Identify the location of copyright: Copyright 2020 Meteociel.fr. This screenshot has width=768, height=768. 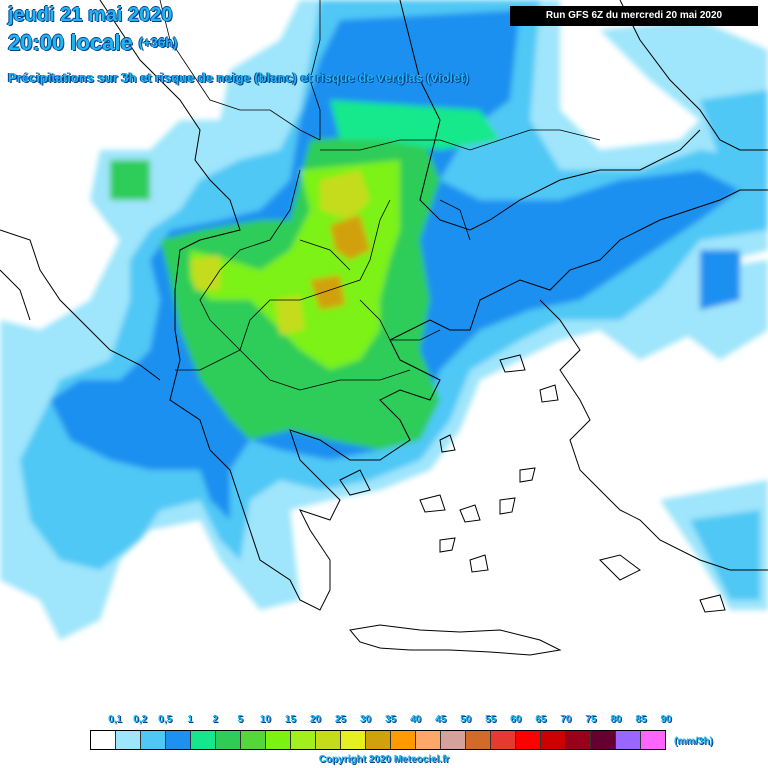
(384, 759).